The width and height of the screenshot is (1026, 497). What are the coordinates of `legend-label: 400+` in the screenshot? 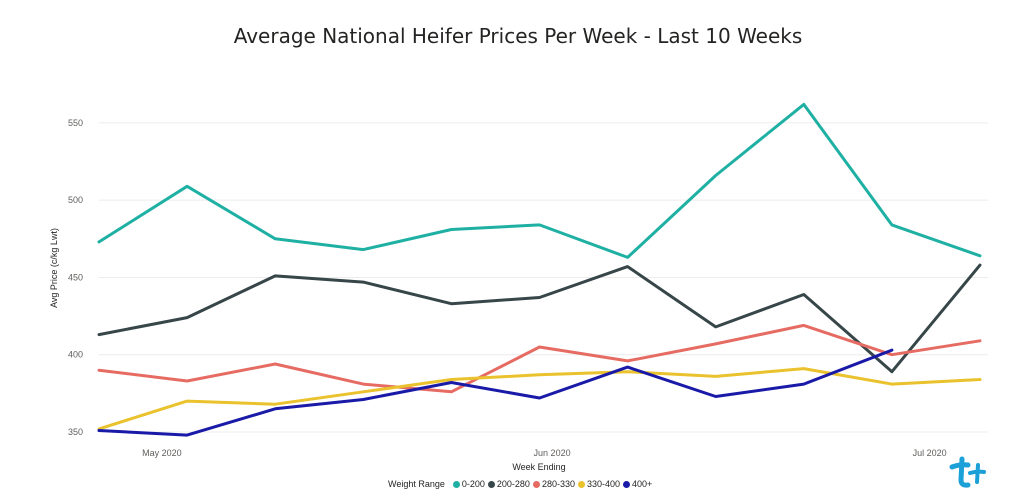 It's located at (642, 484).